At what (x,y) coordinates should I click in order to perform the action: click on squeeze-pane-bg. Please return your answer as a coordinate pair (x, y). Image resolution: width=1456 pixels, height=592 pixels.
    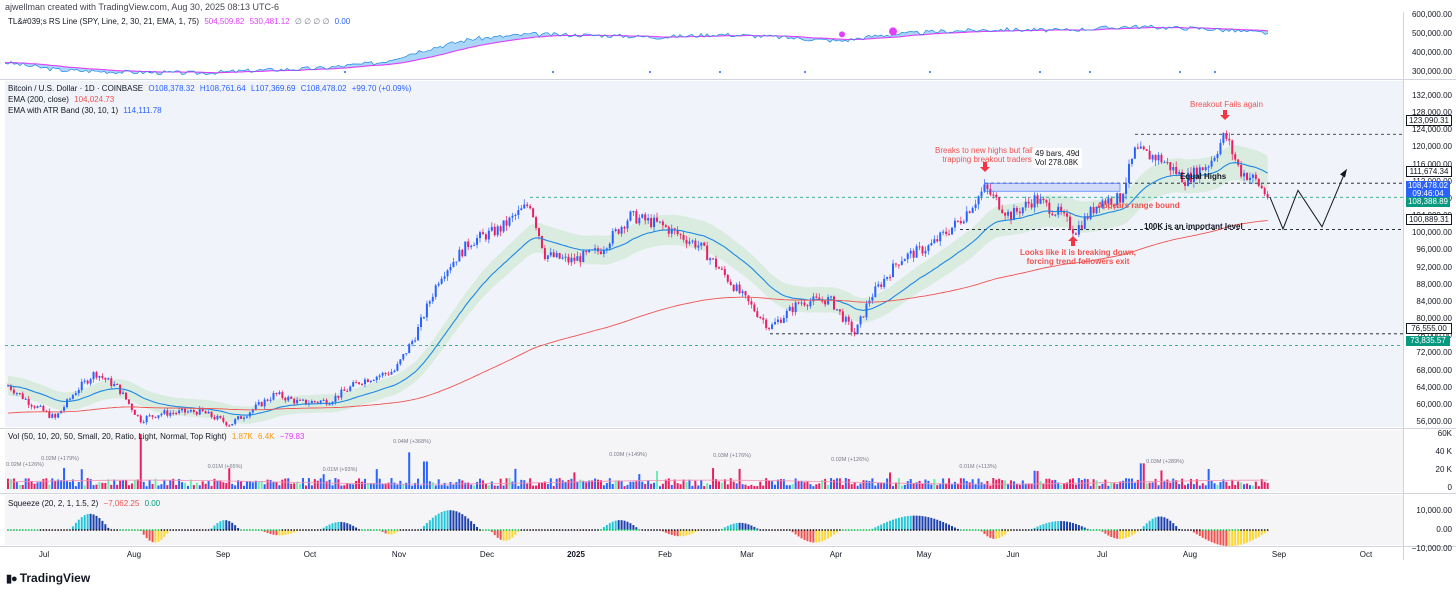
    Looking at the image, I should click on (704, 520).